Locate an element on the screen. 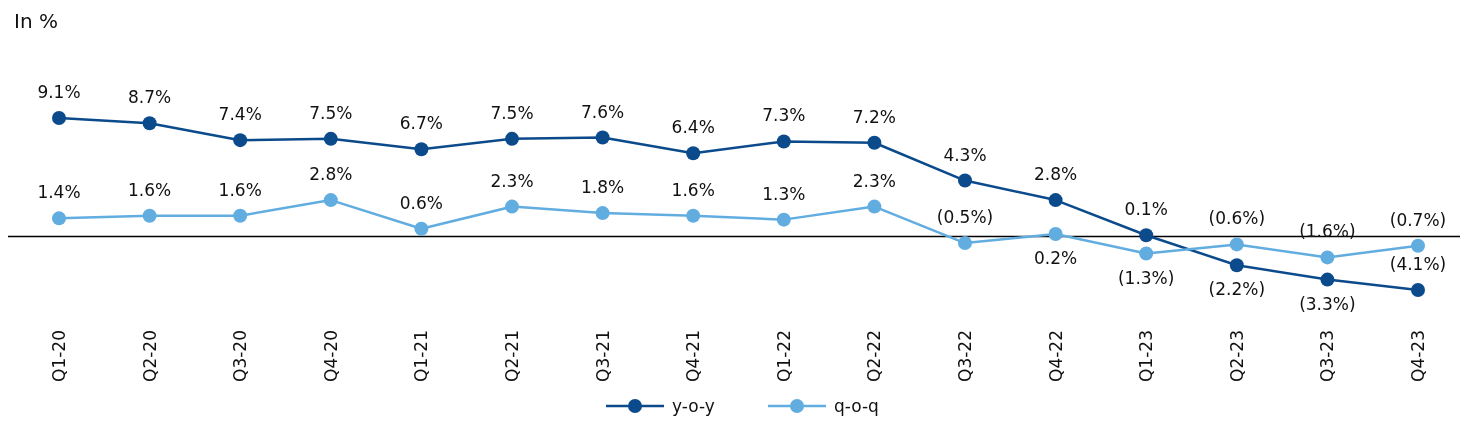 The height and width of the screenshot is (432, 1468). x-tick-label: Q3-21 is located at coordinates (602, 356).